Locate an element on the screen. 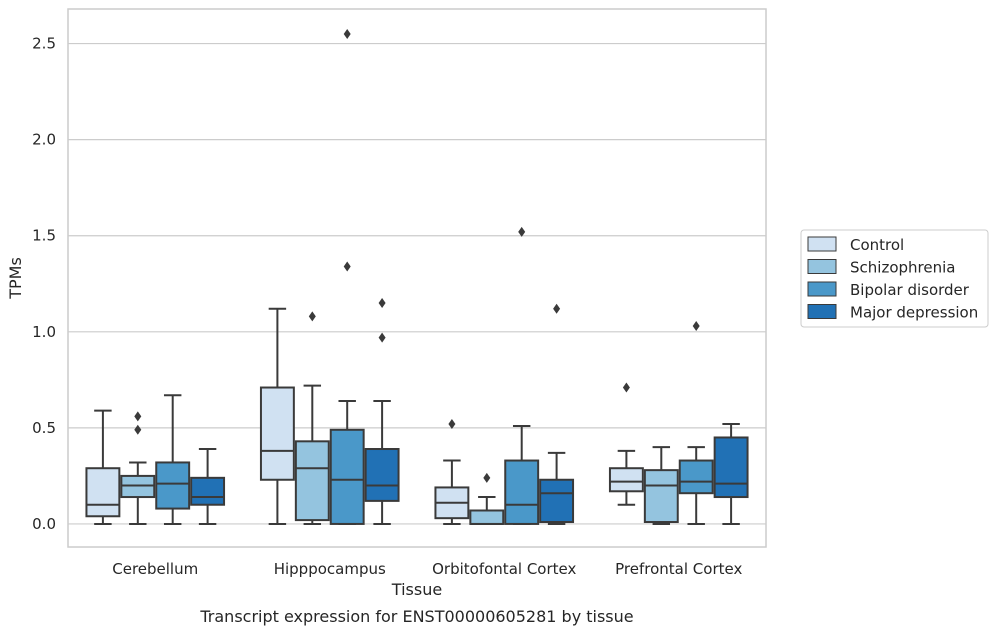  box-cerebellum-bipolar-disorder is located at coordinates (173, 459).